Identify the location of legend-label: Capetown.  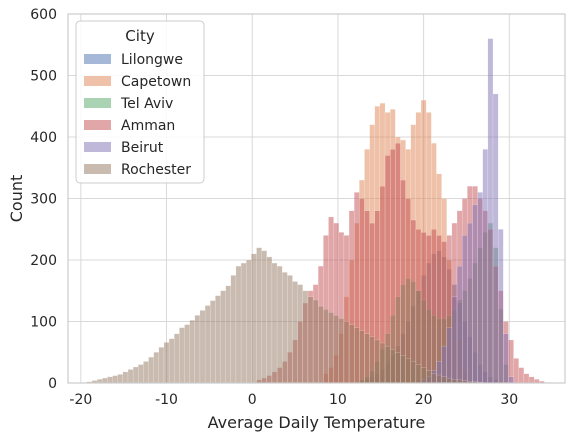
(156, 82).